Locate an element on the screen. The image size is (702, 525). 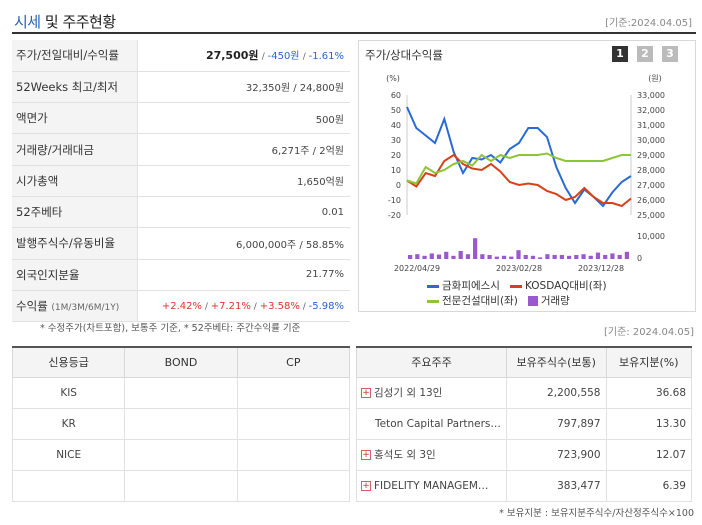
right-tick-label: 30,000 is located at coordinates (651, 140).